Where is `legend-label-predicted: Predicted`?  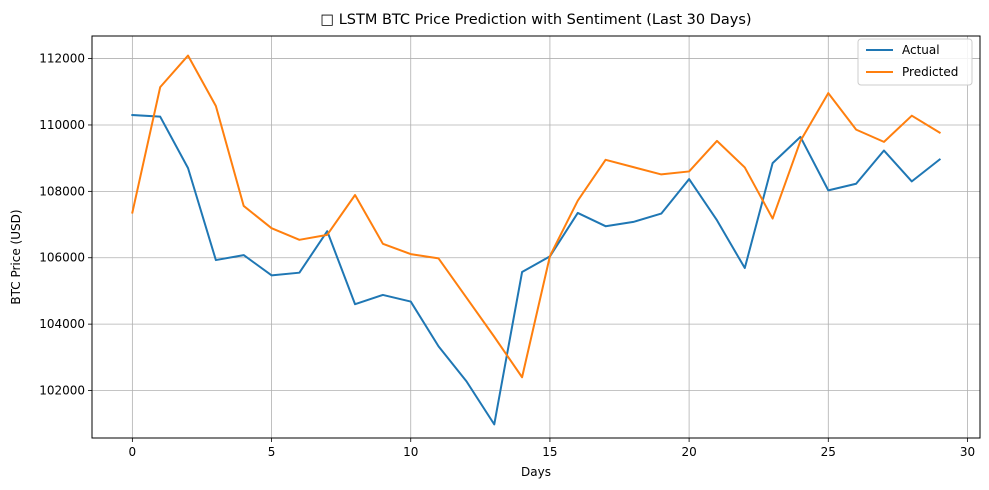 legend-label-predicted: Predicted is located at coordinates (930, 72).